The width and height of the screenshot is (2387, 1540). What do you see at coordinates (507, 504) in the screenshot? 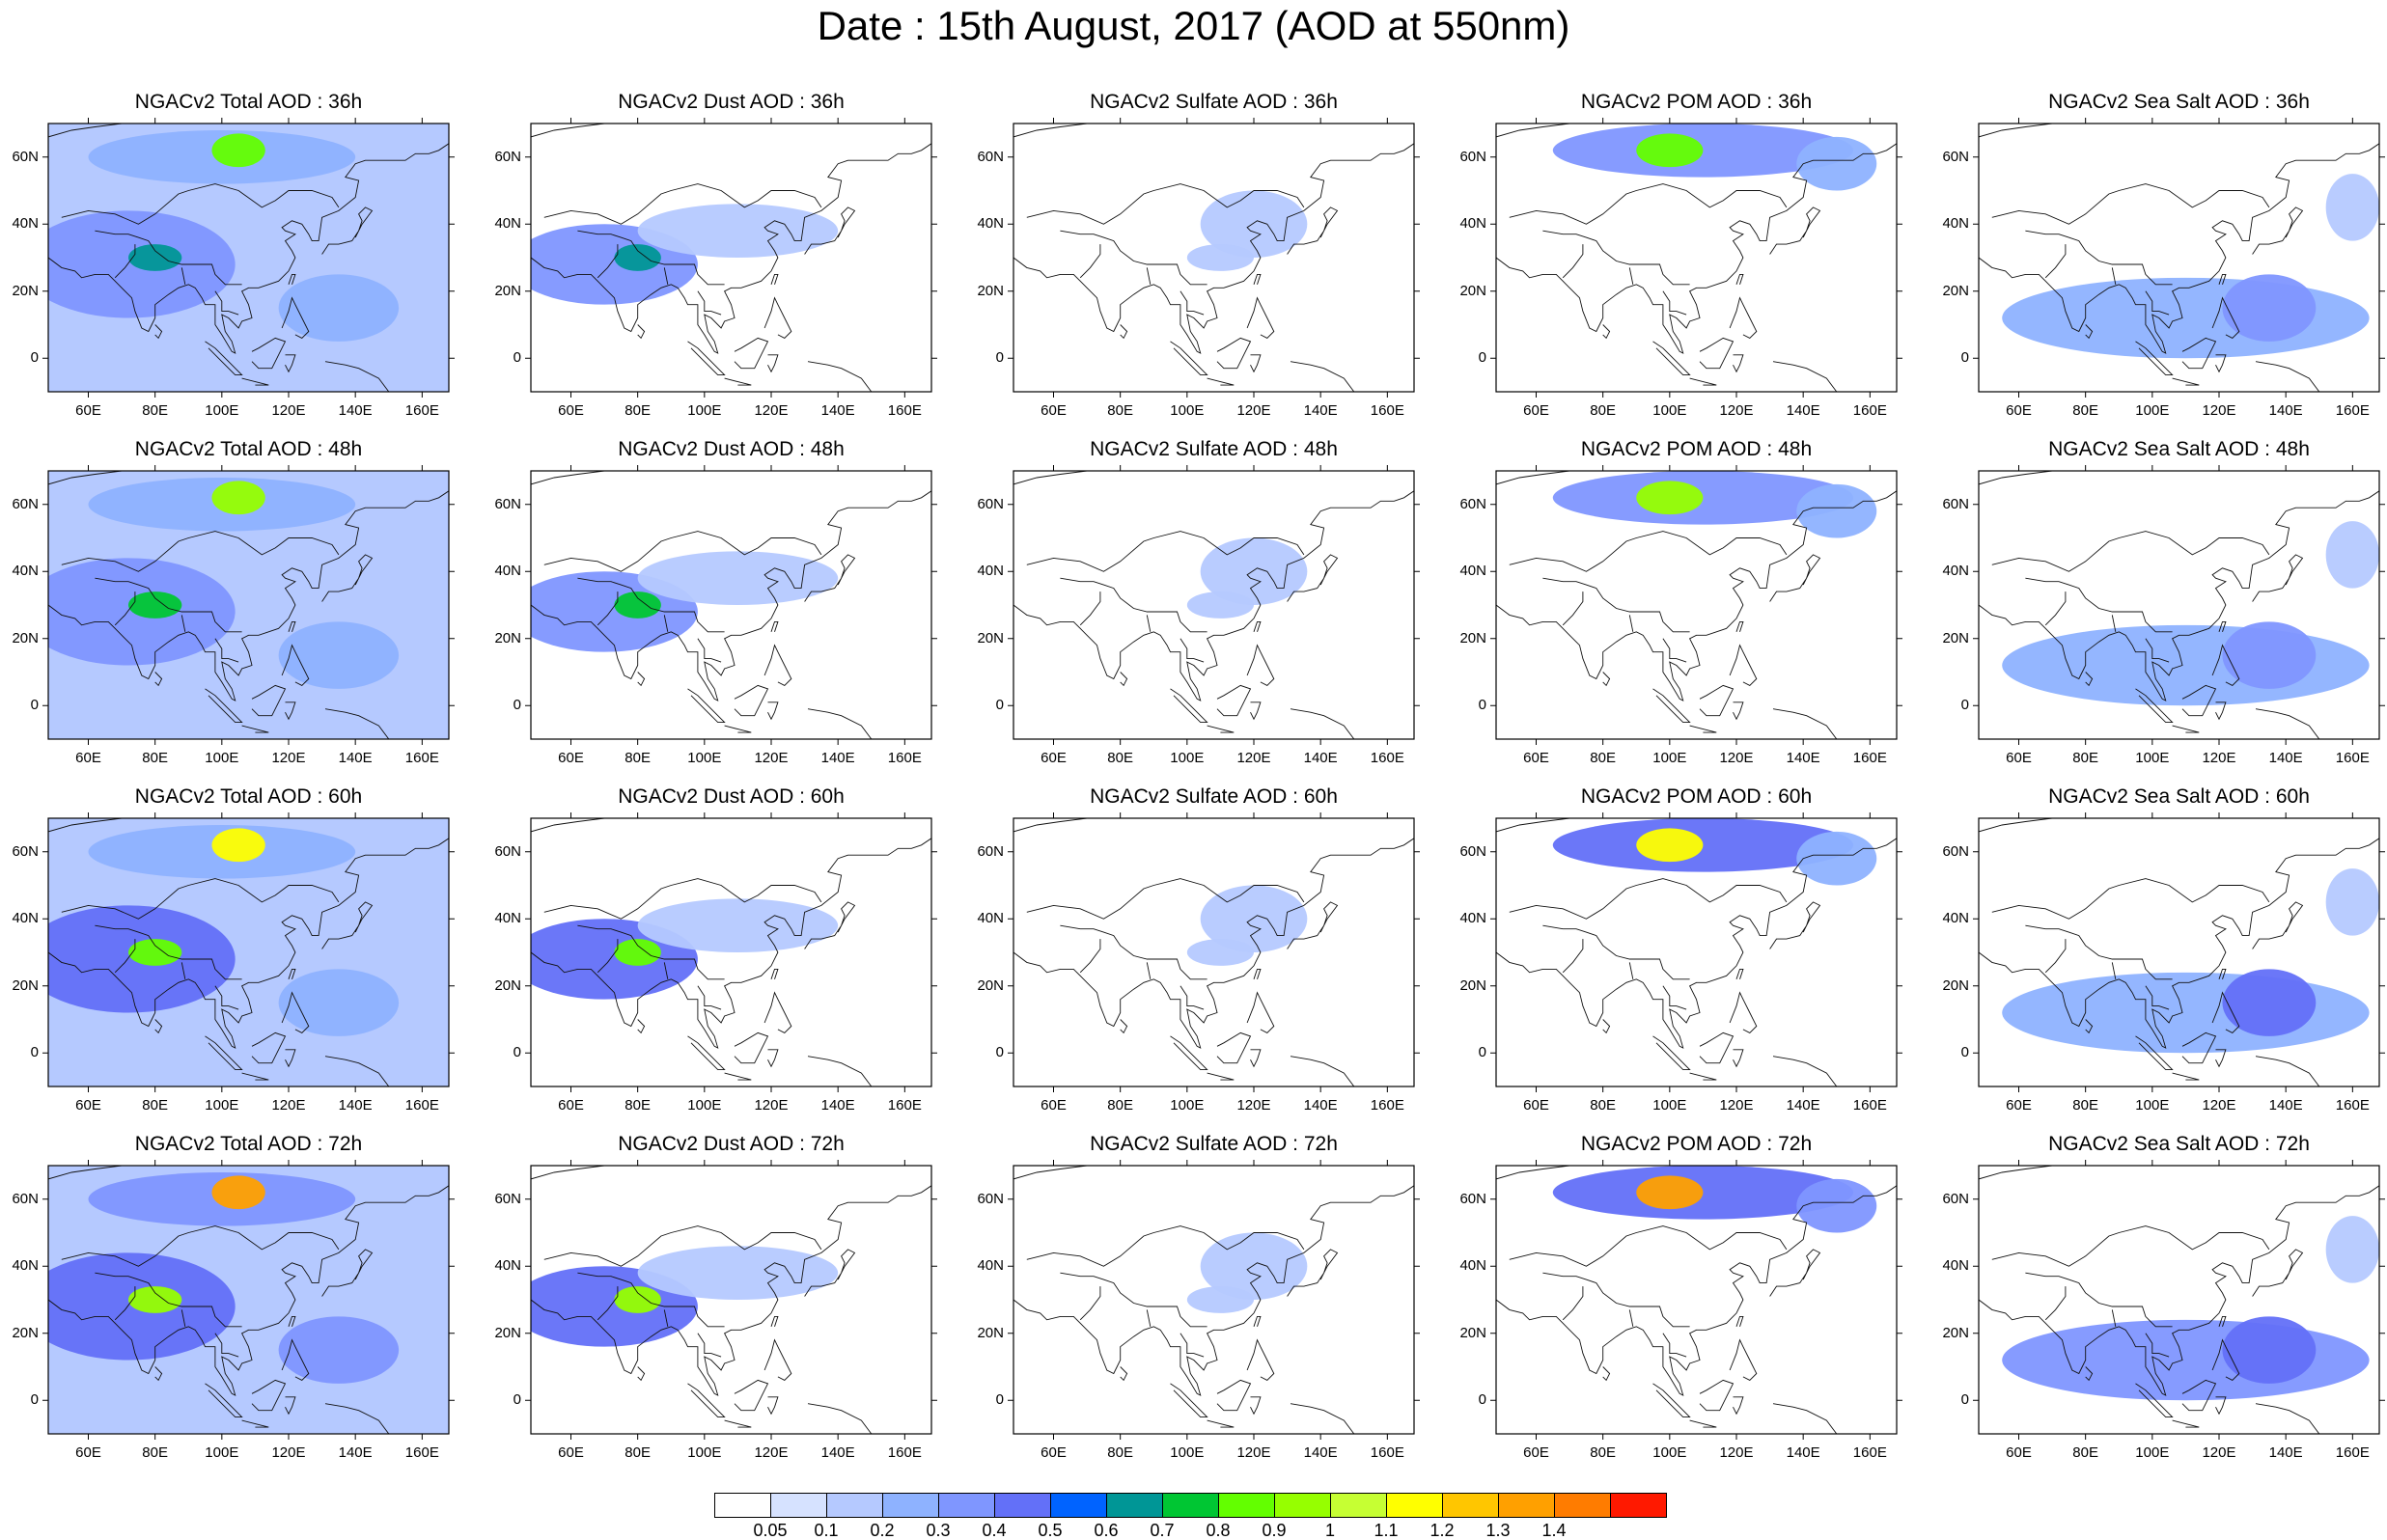
I see `lat-tick-label: 60N` at bounding box center [507, 504].